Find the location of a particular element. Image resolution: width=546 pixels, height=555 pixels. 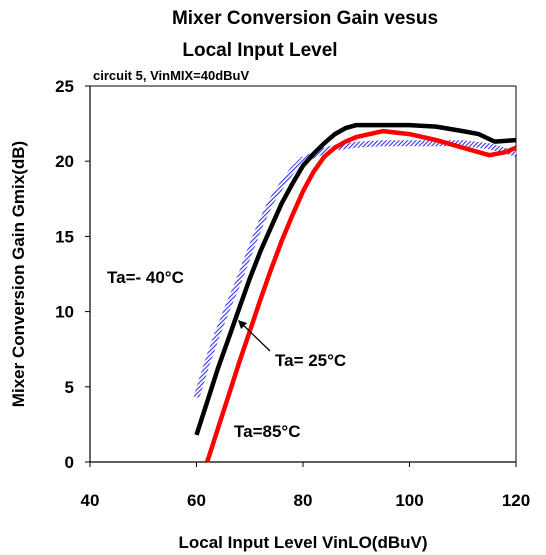

x-tick-label: 40 is located at coordinates (90, 500).